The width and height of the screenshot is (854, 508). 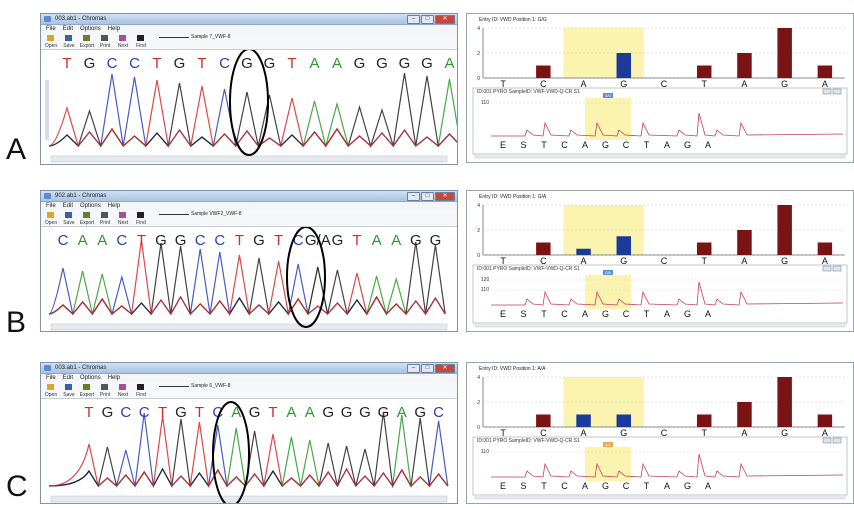 I want to click on trace-line-A, so click(x=247, y=291).